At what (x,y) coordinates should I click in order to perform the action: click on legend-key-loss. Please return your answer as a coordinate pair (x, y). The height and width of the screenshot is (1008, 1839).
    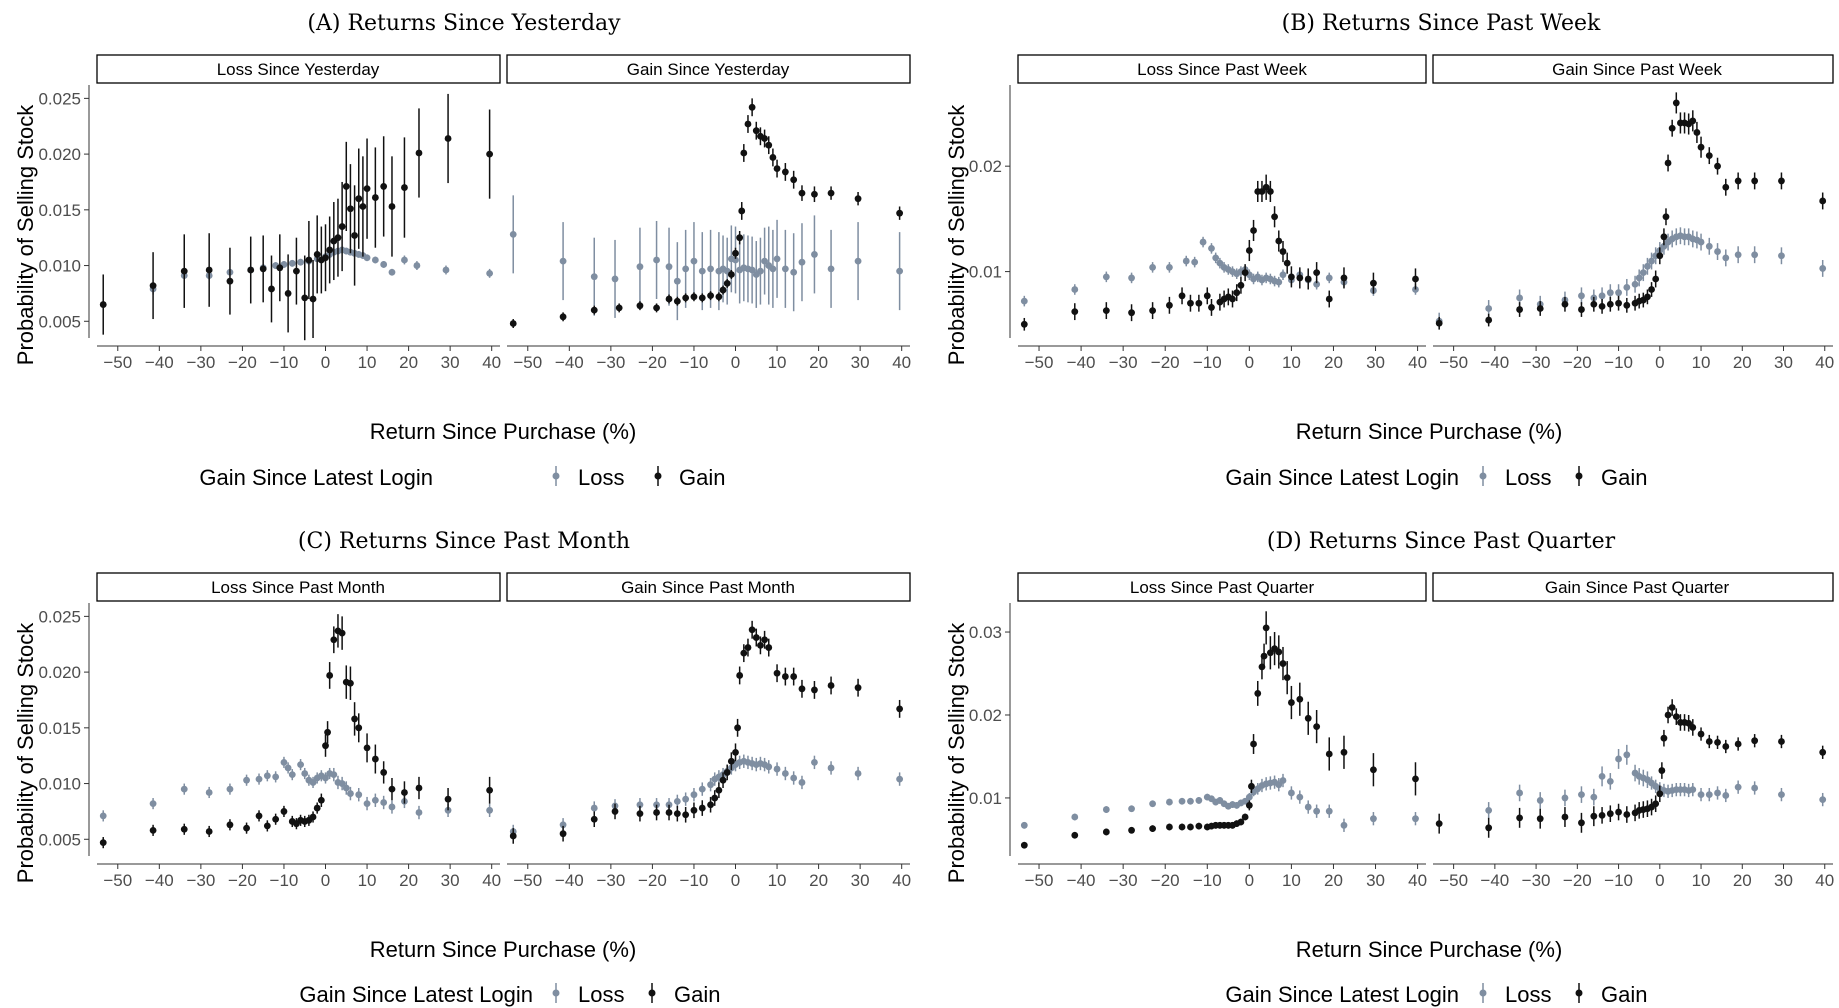
    Looking at the image, I should click on (1483, 993).